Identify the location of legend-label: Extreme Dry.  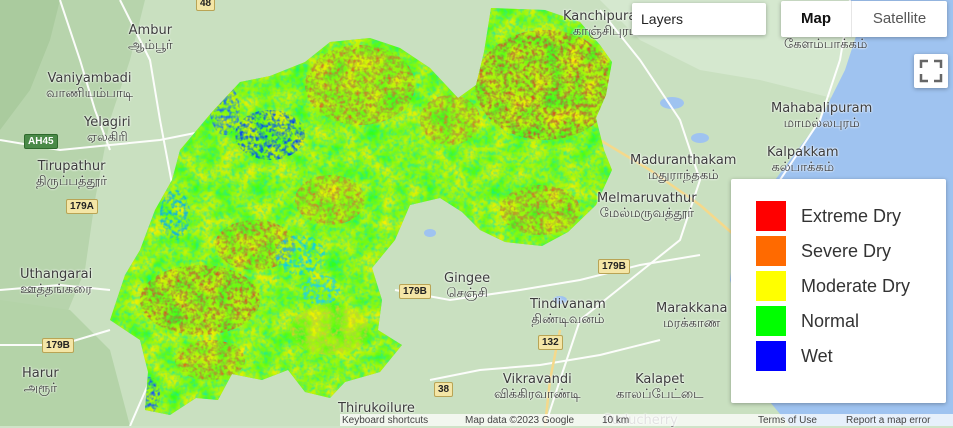
(851, 215).